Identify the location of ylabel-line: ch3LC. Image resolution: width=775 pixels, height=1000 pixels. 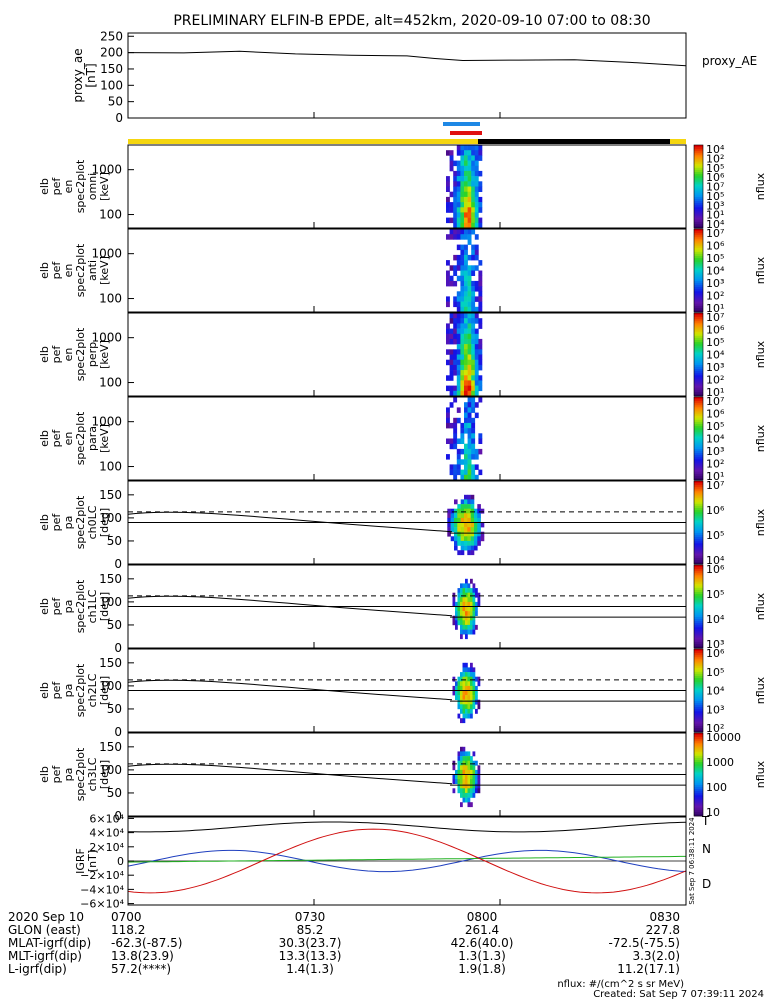
(92, 774).